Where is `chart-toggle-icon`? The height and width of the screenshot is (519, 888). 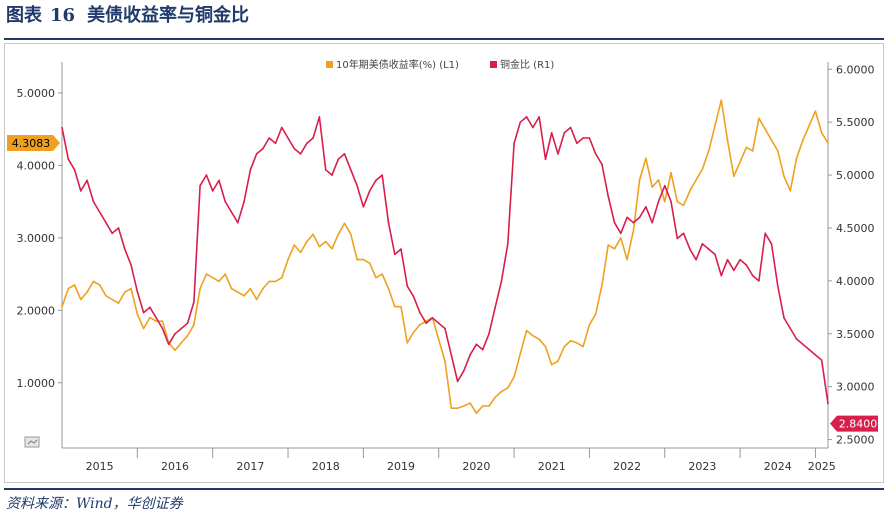 chart-toggle-icon is located at coordinates (32, 442).